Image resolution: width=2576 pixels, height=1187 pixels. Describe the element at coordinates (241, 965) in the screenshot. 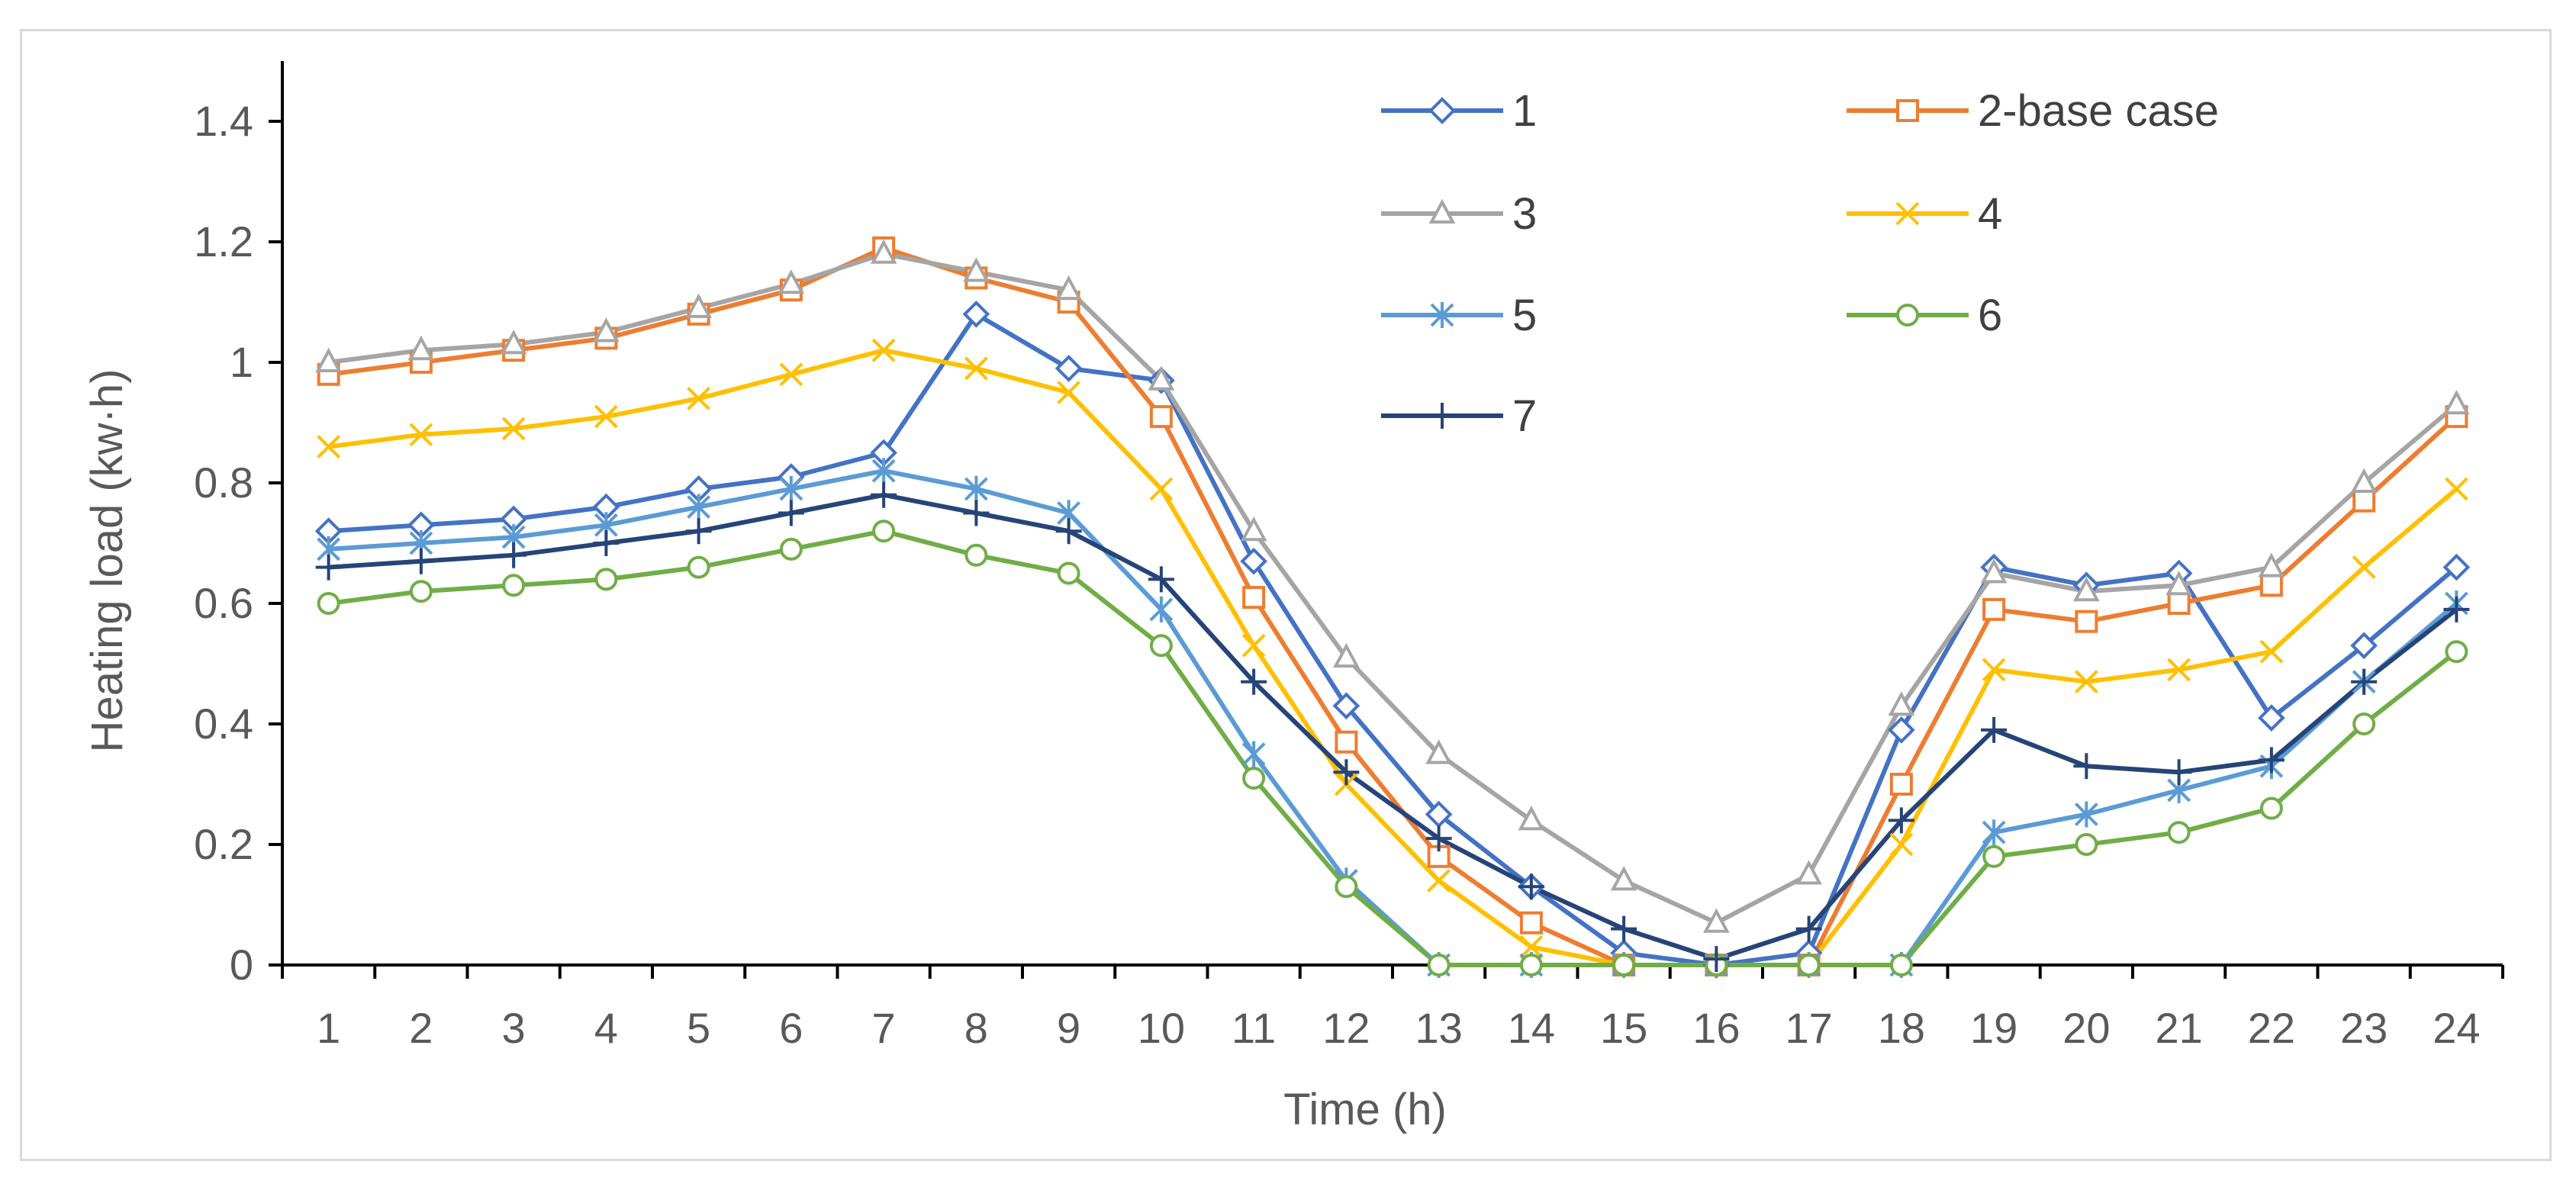

I see `y-tick-label: 0` at that location.